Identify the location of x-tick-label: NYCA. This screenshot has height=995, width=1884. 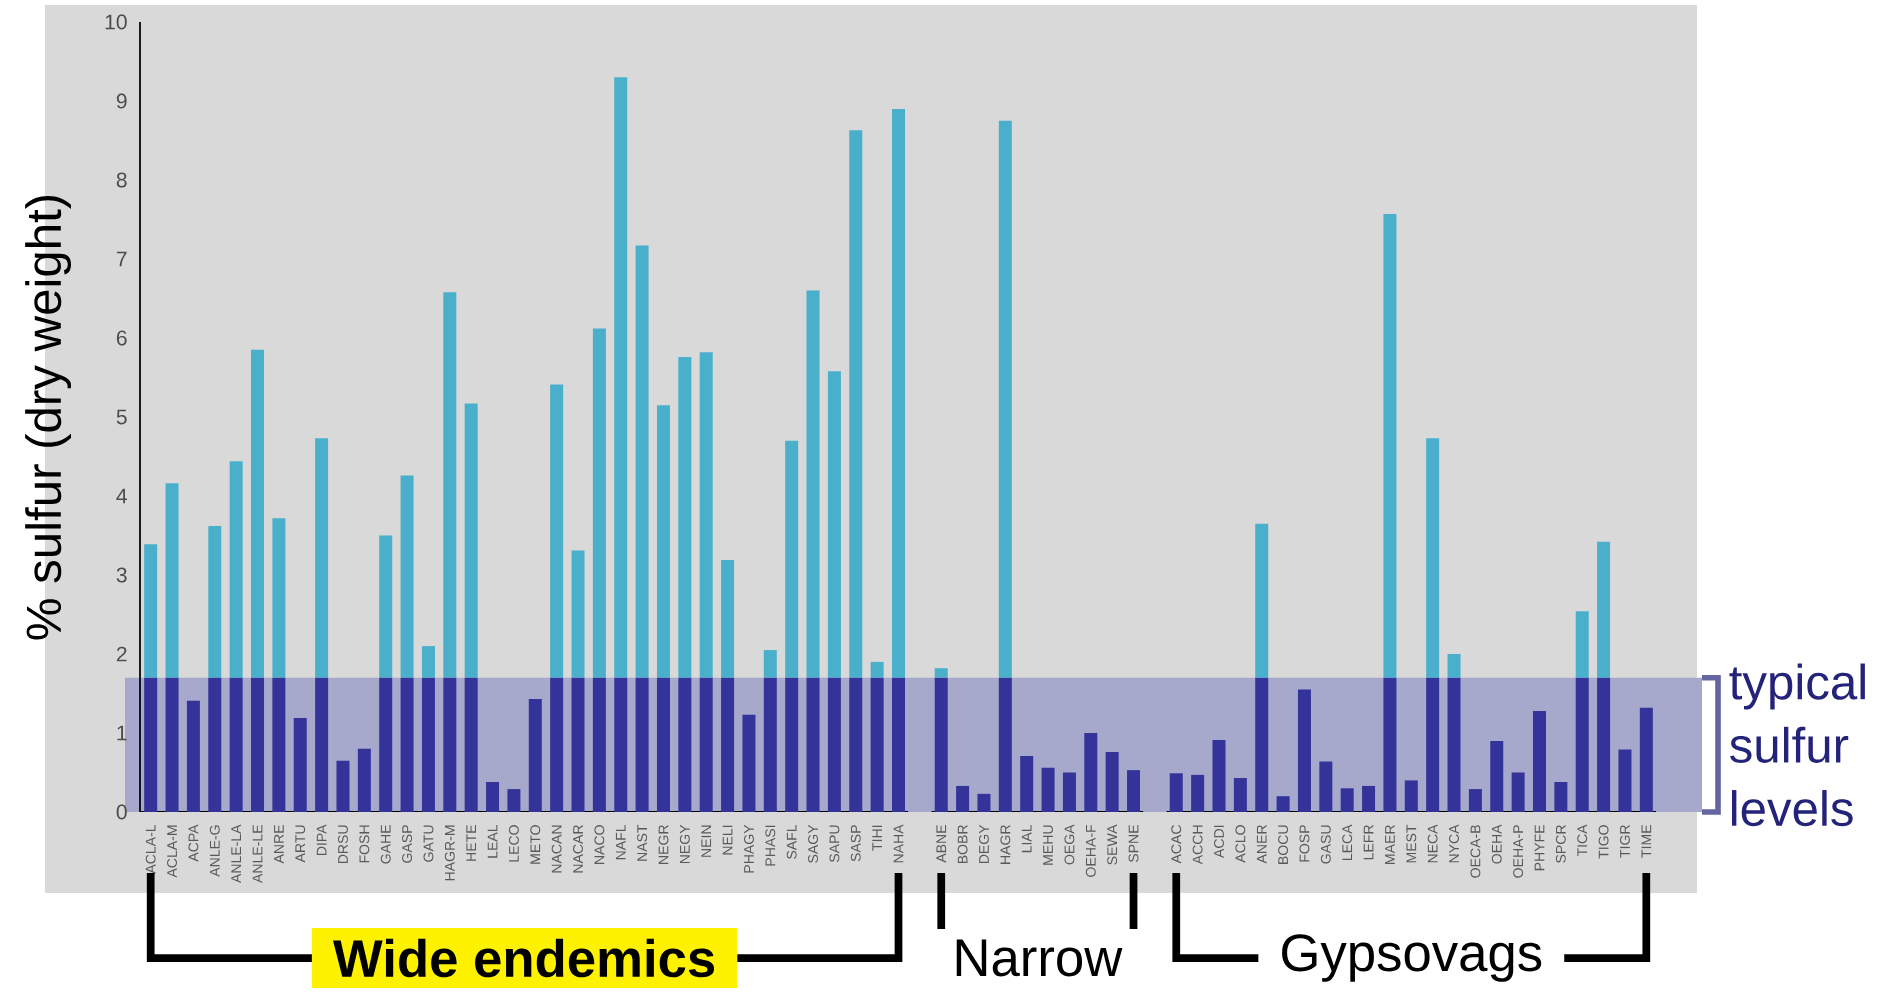
(1454, 843).